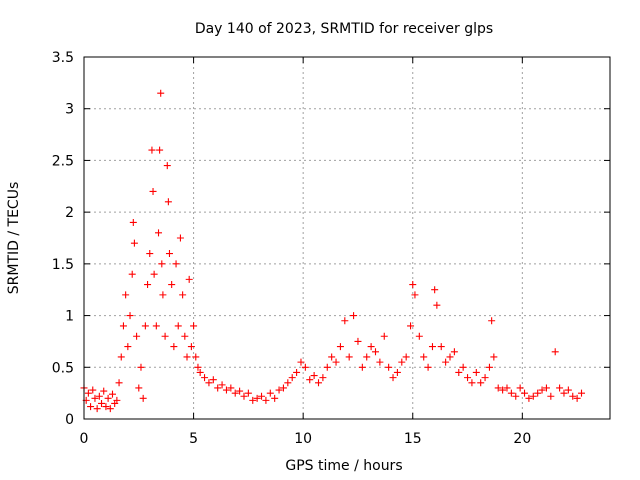 This screenshot has height=480, width=640. Describe the element at coordinates (14, 238) in the screenshot. I see `y-axis-label: SRMTID / TECUs` at that location.